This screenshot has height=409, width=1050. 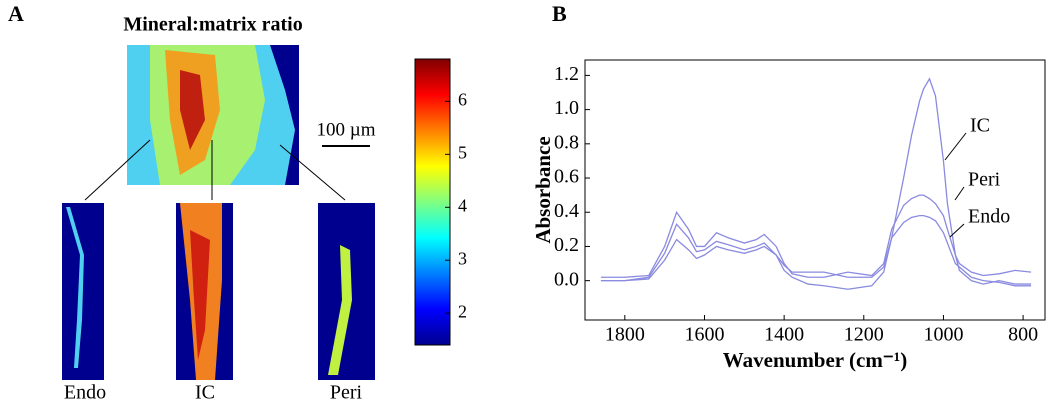 What do you see at coordinates (432, 202) in the screenshot?
I see `colorbar` at bounding box center [432, 202].